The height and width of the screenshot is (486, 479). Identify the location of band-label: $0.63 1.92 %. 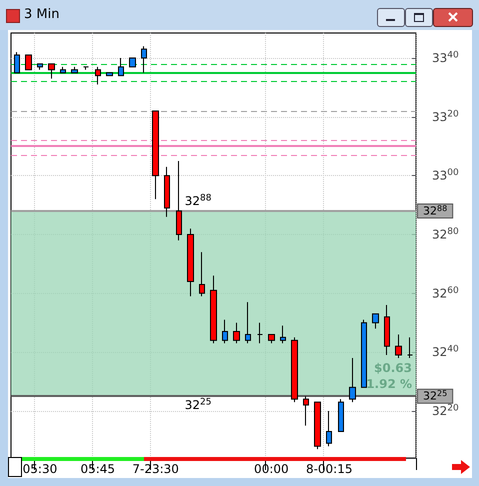
(389, 376).